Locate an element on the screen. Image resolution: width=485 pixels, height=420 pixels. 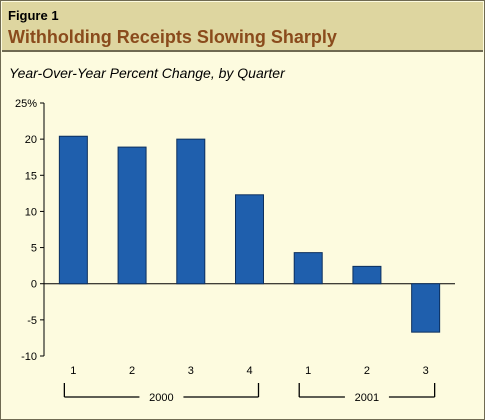
y-tick-label: -5 is located at coordinates (32, 321).